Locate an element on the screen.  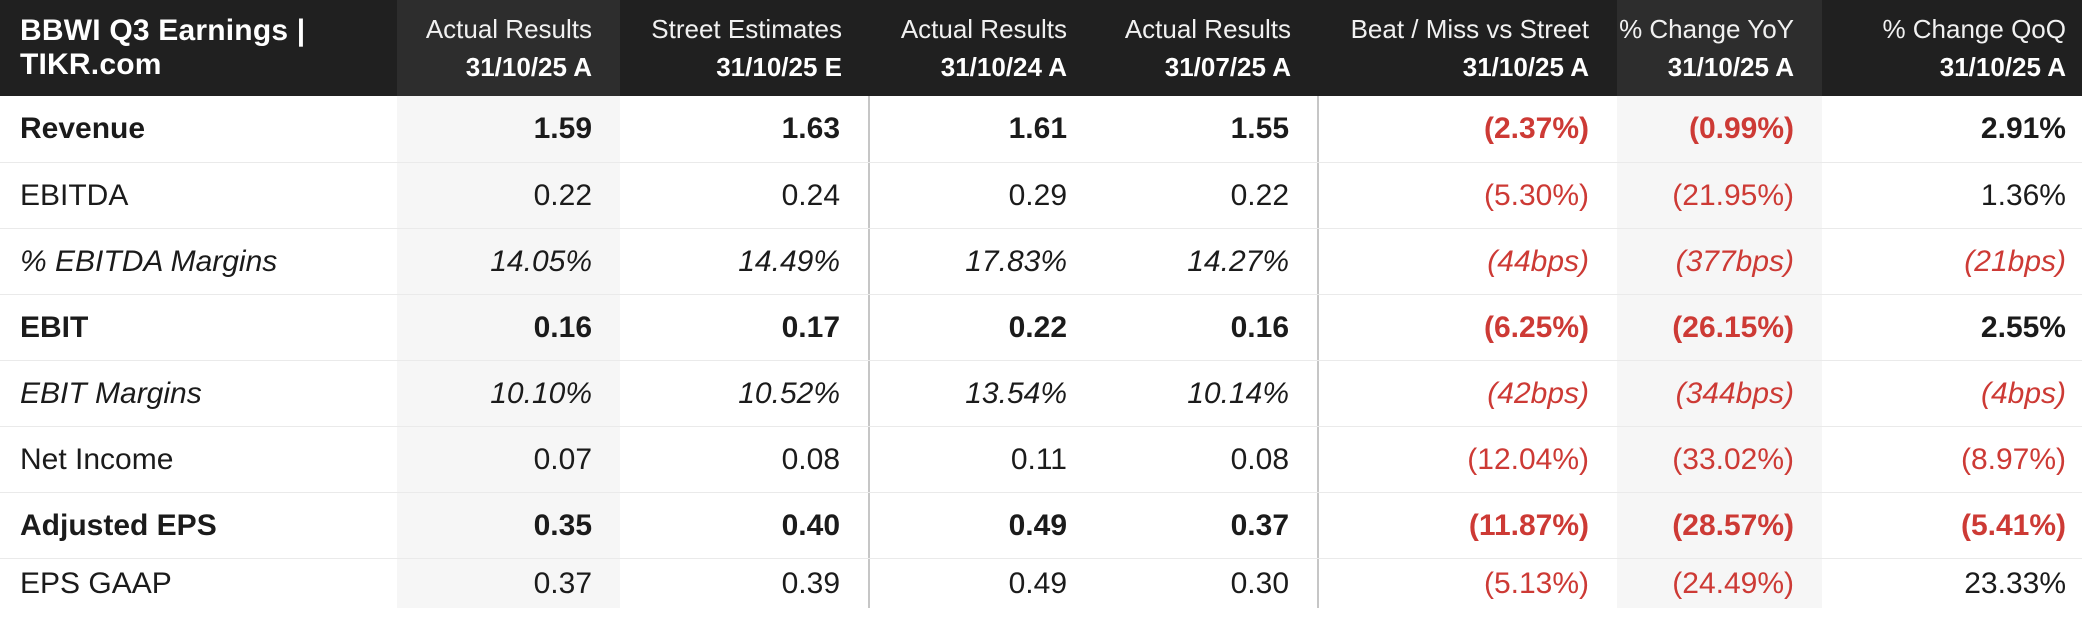
cell: 0.29 is located at coordinates (1037, 195).